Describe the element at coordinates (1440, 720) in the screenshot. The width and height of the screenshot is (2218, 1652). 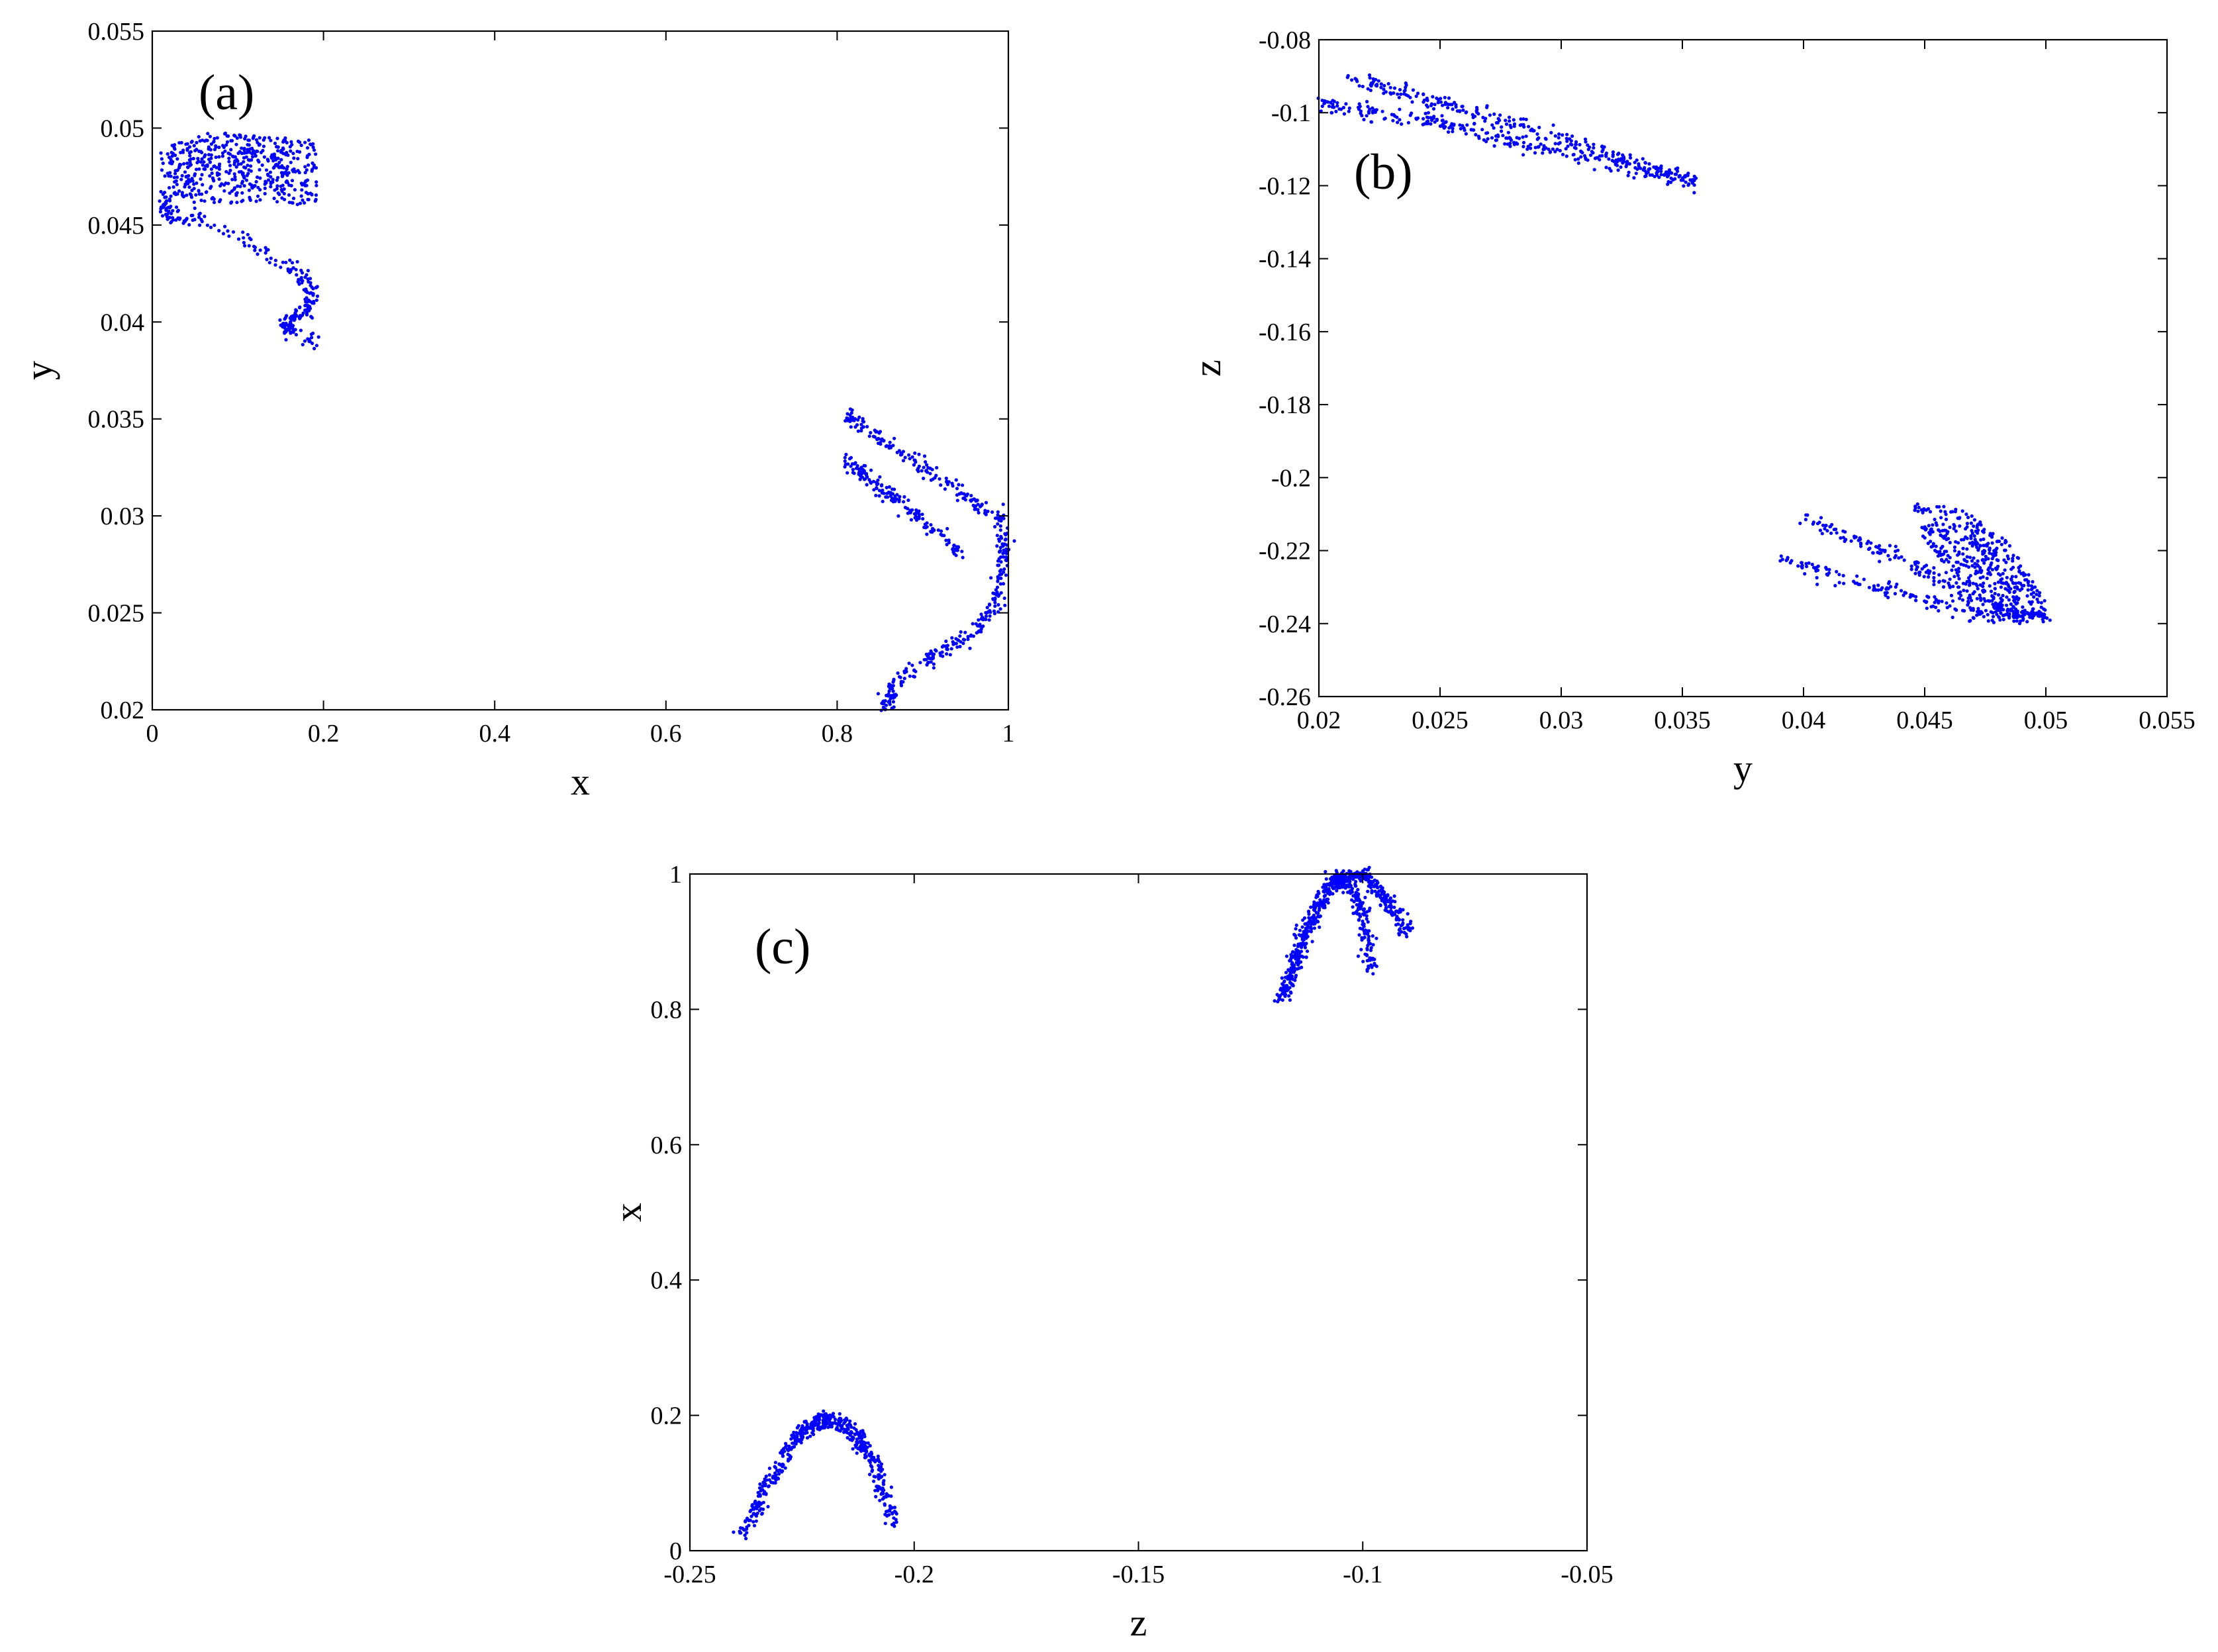
I see `x-tick-label: 0.025` at that location.